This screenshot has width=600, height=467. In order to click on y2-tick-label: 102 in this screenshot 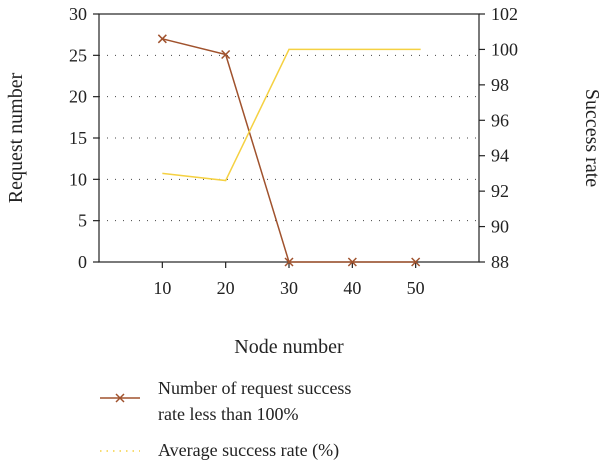, I will do `click(504, 14)`.